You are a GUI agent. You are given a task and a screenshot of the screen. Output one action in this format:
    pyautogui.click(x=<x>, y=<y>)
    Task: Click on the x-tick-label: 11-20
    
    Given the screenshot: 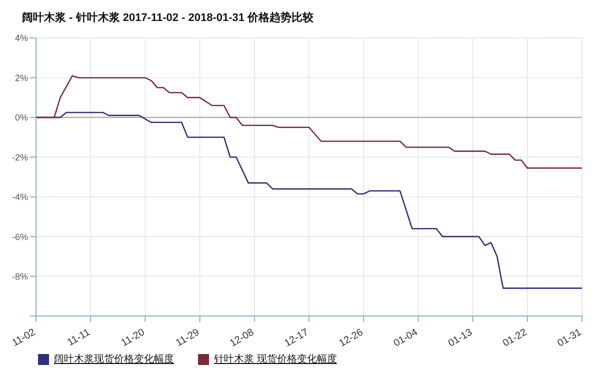 What is the action you would take?
    pyautogui.click(x=134, y=338)
    